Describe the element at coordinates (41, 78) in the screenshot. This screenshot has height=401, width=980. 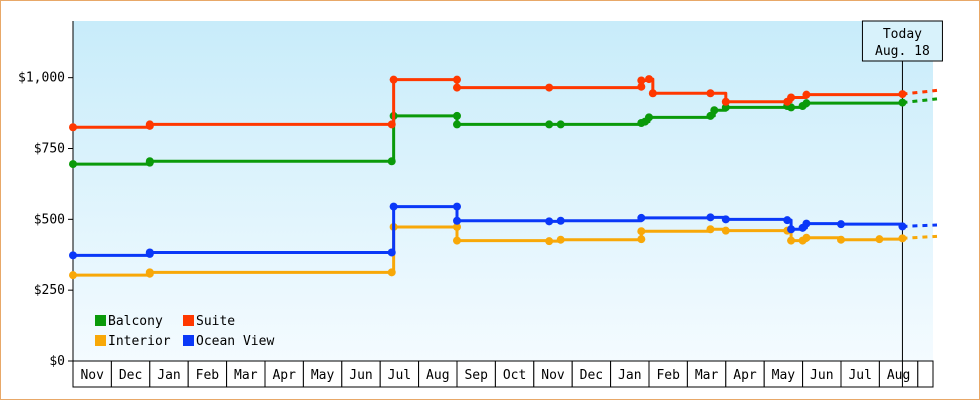
I see `y-tick-label: $1,000` at that location.